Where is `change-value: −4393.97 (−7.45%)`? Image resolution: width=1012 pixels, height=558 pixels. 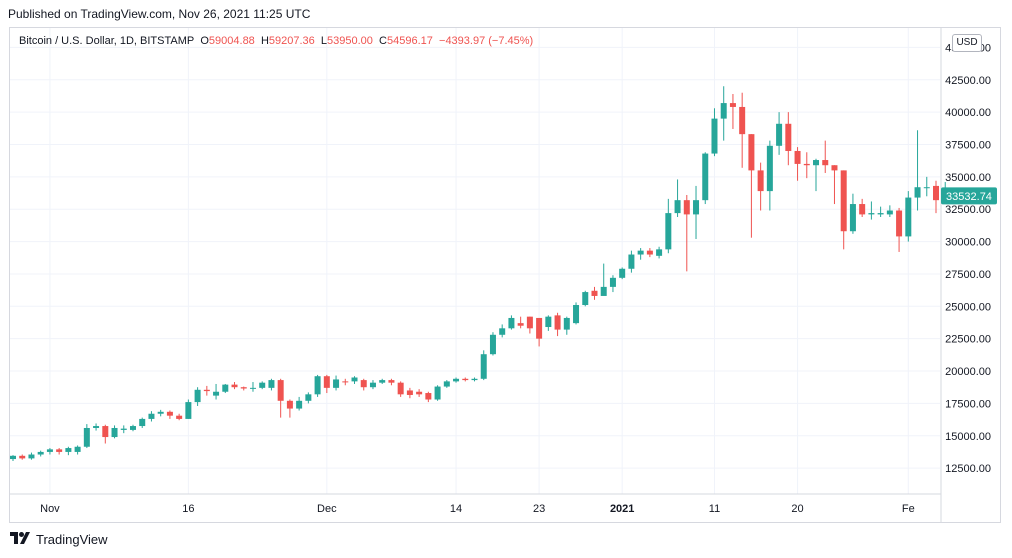
change-value: −4393.97 (−7.45%) is located at coordinates (486, 41).